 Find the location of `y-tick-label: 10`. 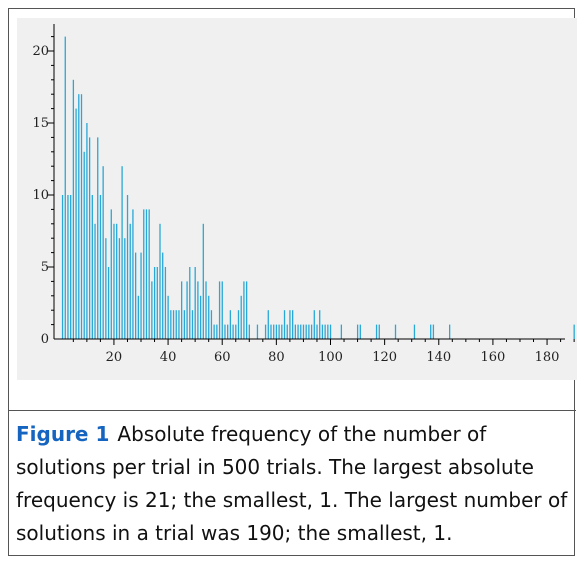

y-tick-label: 10 is located at coordinates (40, 195).